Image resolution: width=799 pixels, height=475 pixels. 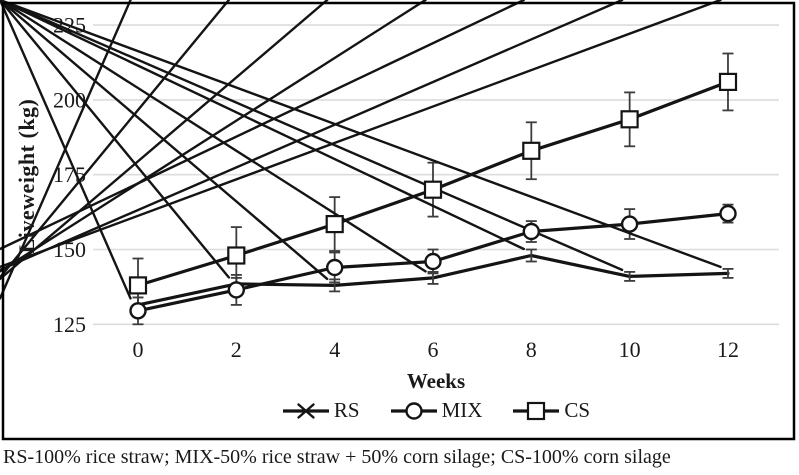 I want to click on legend-circle-marker-icon, so click(x=413, y=410).